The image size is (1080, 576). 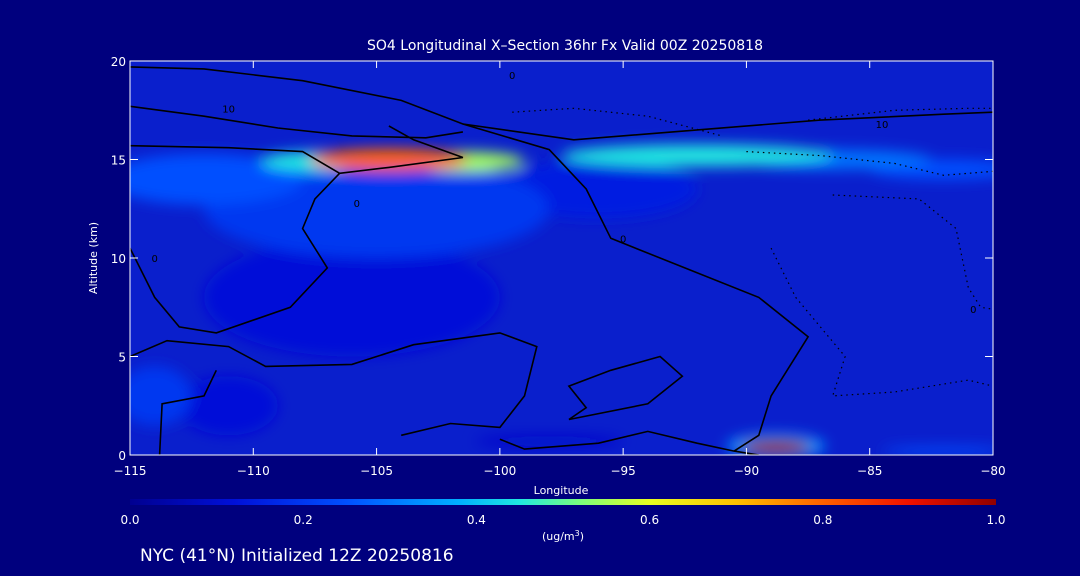 What do you see at coordinates (992, 471) in the screenshot?
I see `x-tick-label: −80` at bounding box center [992, 471].